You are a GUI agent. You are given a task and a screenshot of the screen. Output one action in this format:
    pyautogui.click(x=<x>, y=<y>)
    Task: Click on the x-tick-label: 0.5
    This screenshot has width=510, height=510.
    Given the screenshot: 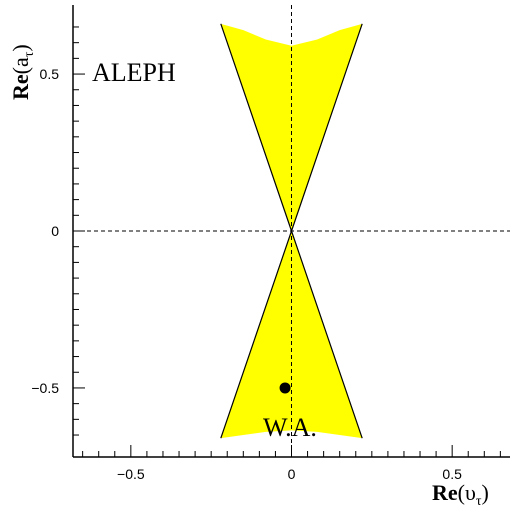 What is the action you would take?
    pyautogui.click(x=452, y=474)
    